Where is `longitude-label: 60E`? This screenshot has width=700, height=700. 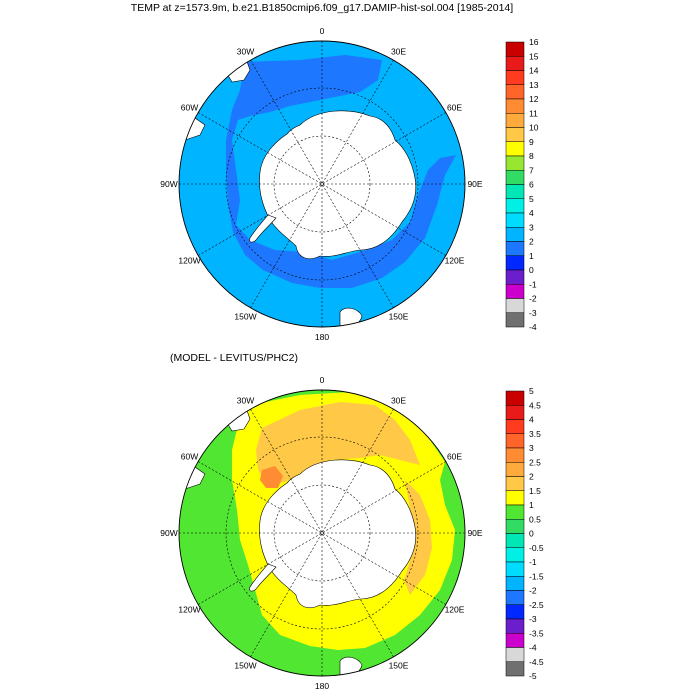
longitude-label: 60E is located at coordinates (454, 108).